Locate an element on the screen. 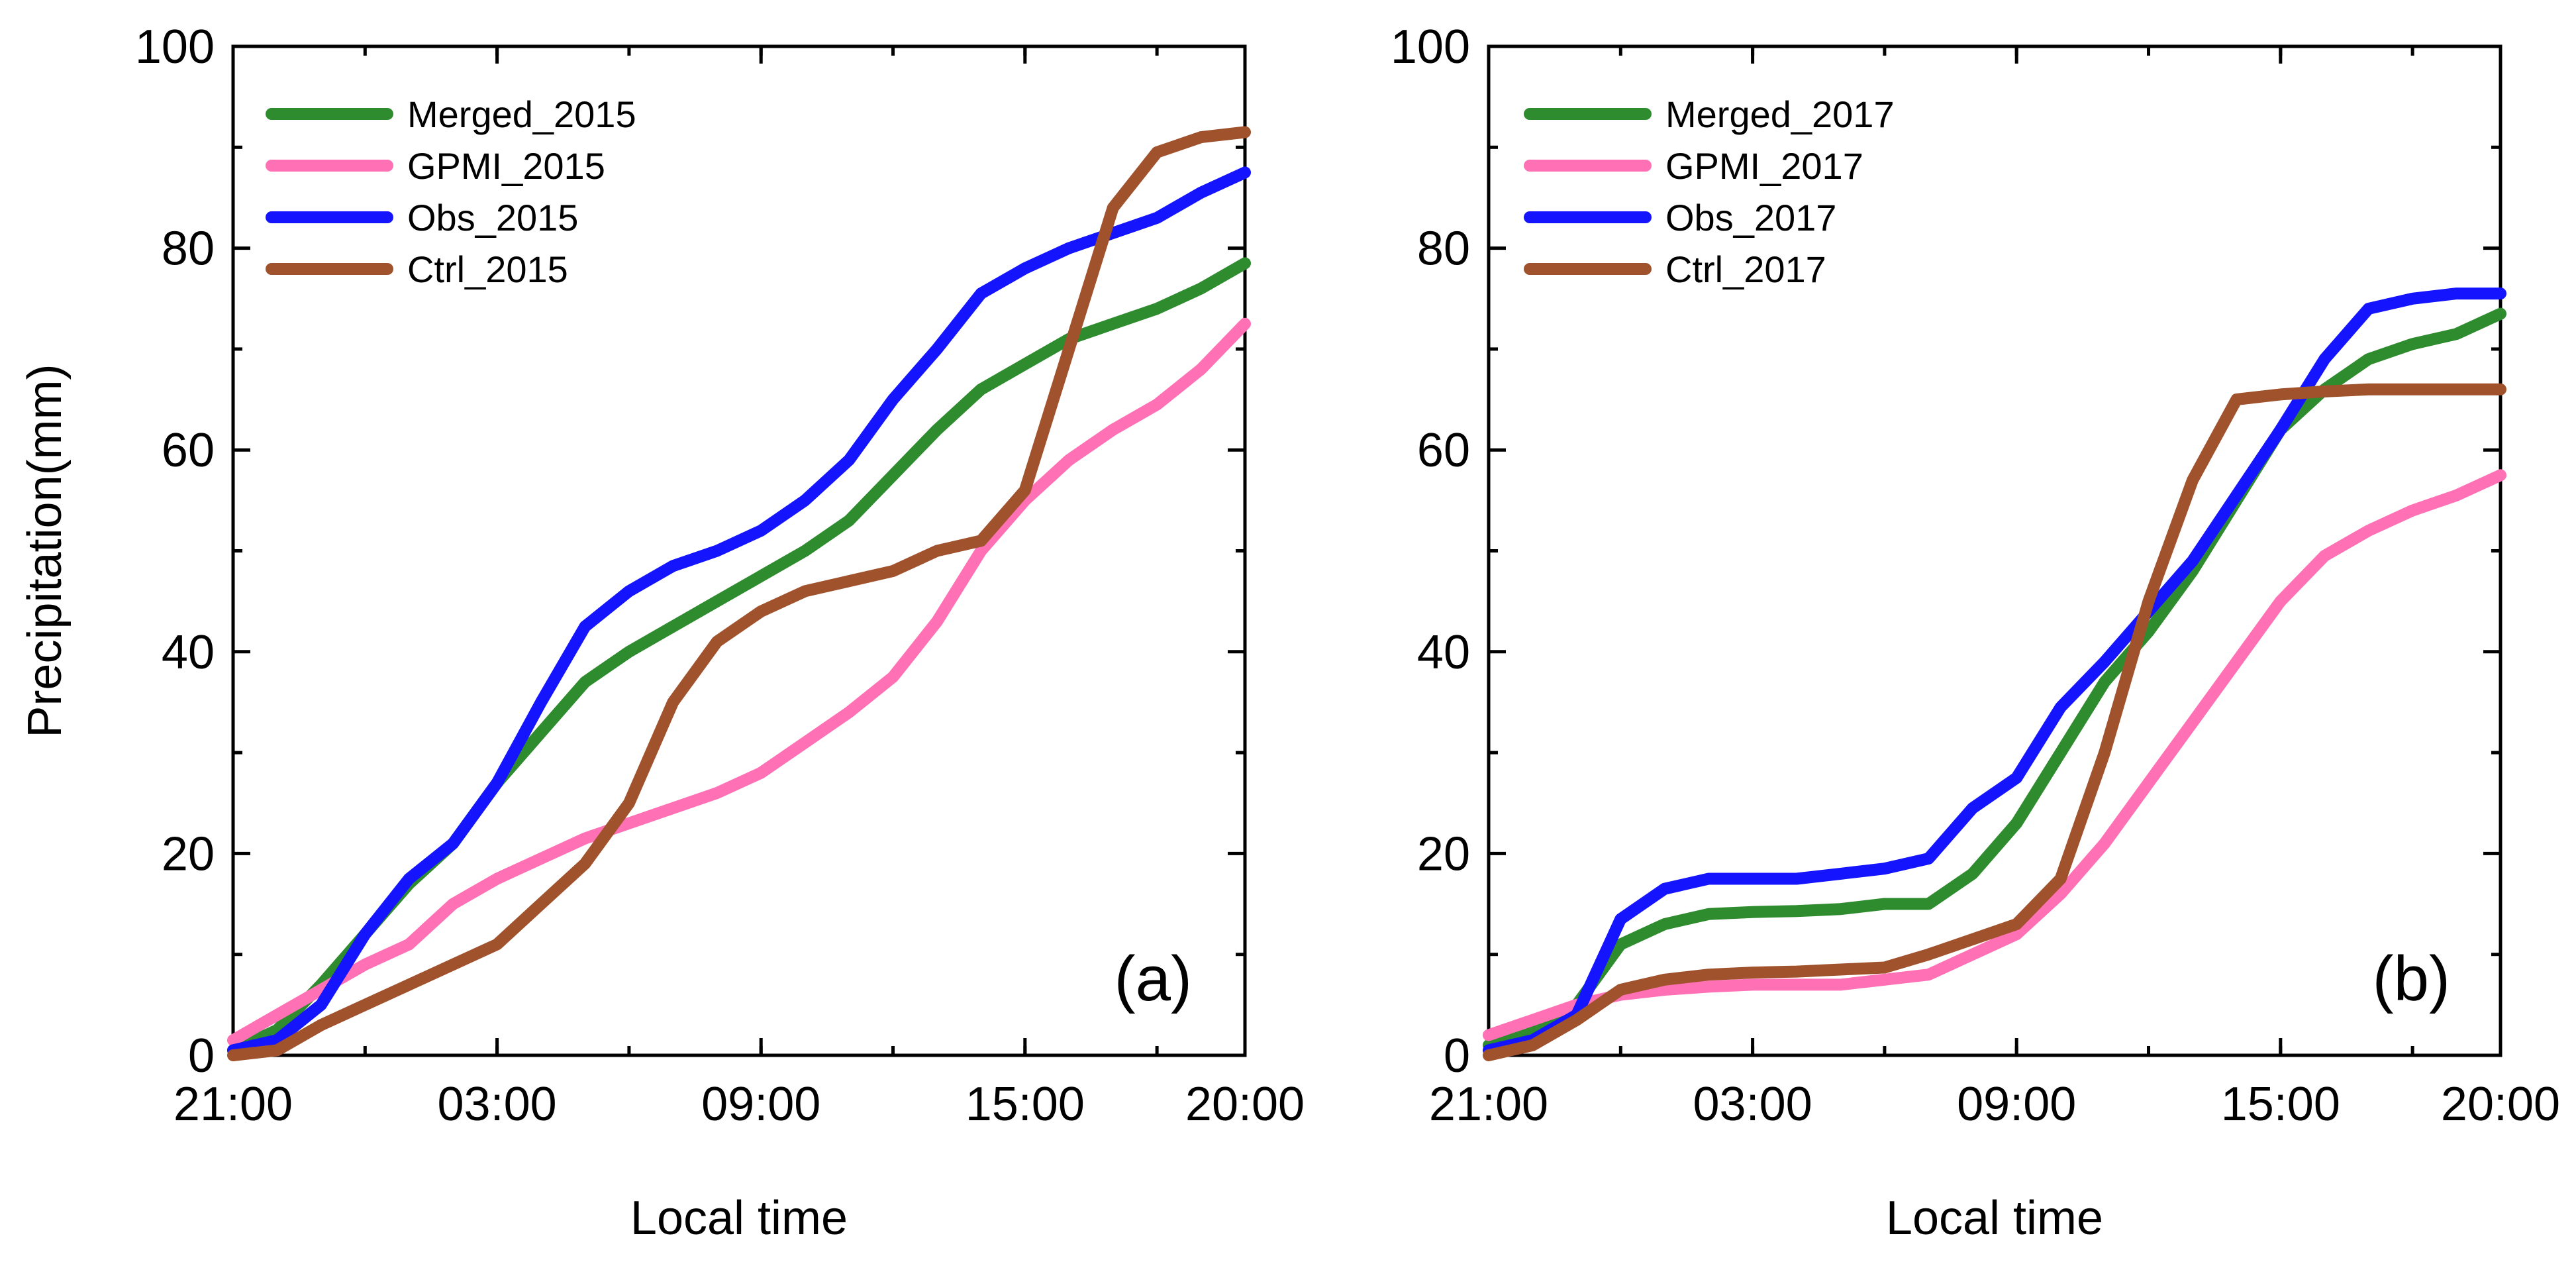 The height and width of the screenshot is (1262, 2576). legend-label: GPMI_2015 is located at coordinates (506, 166).